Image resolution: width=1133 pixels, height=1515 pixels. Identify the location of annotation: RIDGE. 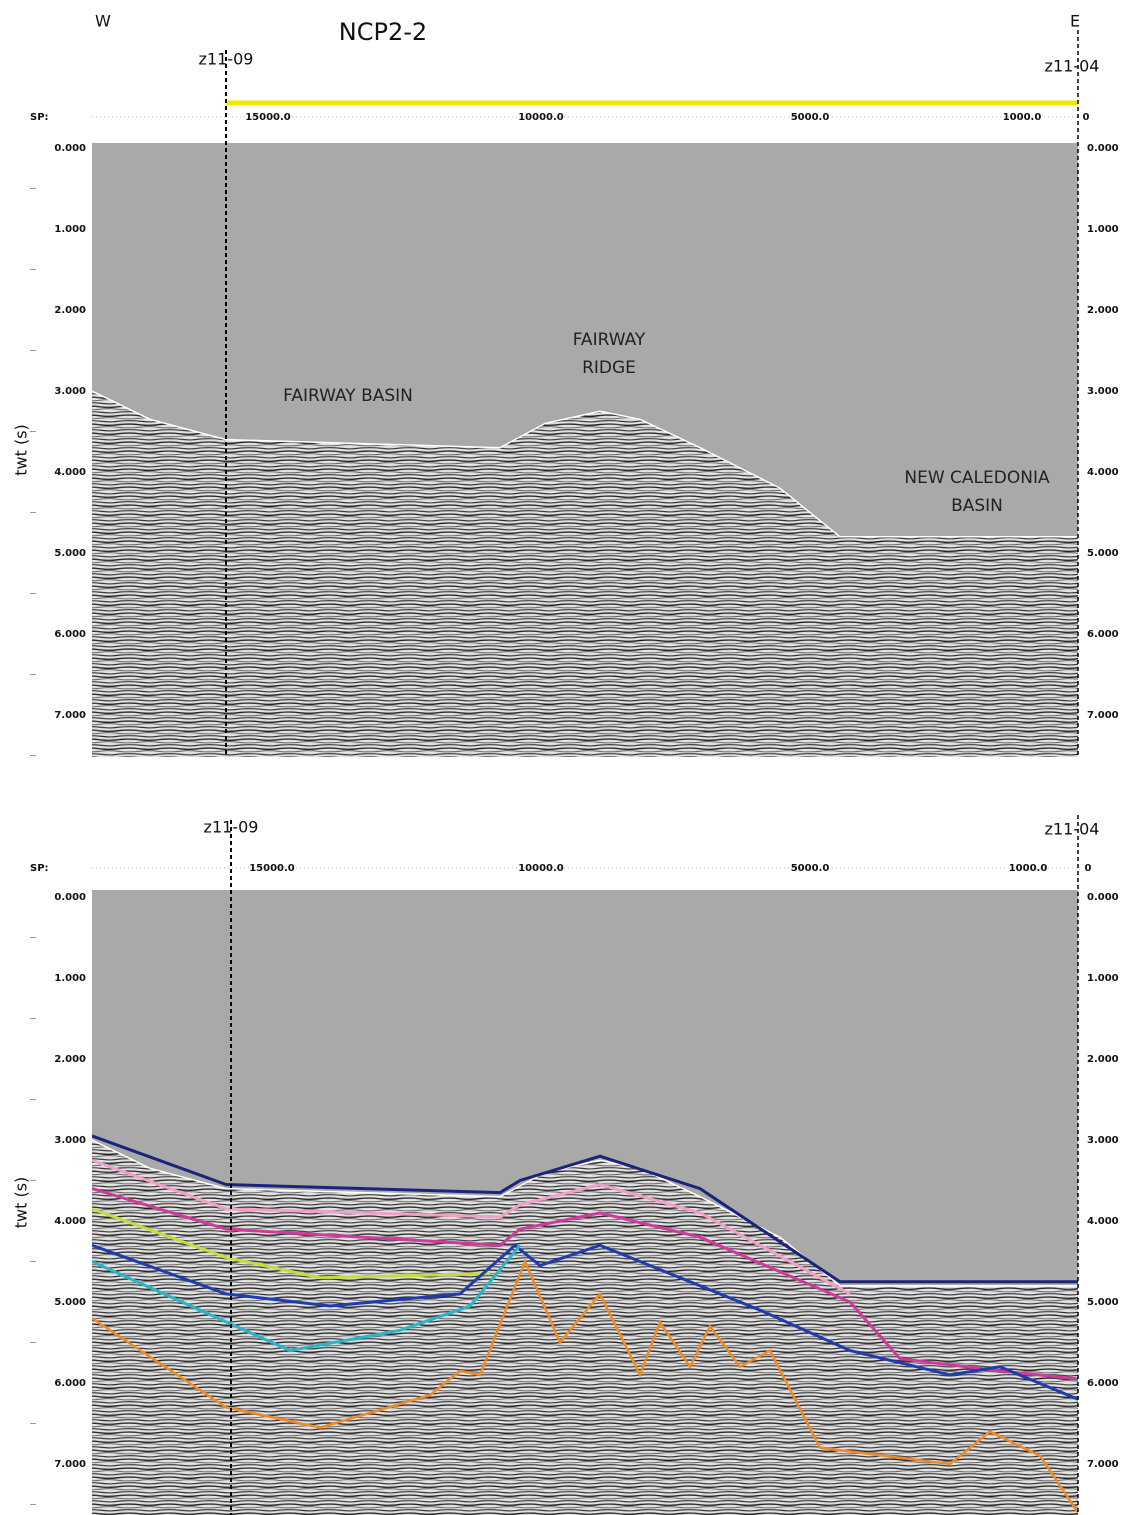
(609, 368).